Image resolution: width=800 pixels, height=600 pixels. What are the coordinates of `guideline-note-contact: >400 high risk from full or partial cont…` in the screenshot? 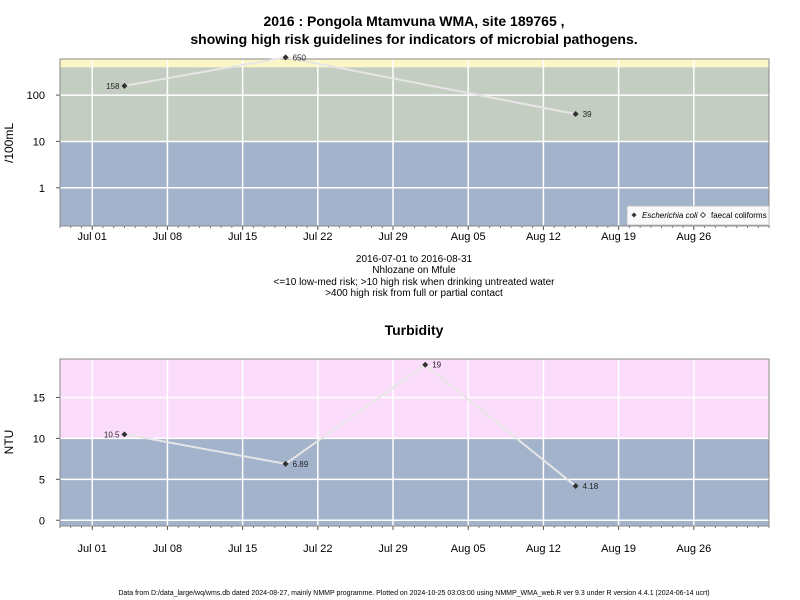 It's located at (414, 293).